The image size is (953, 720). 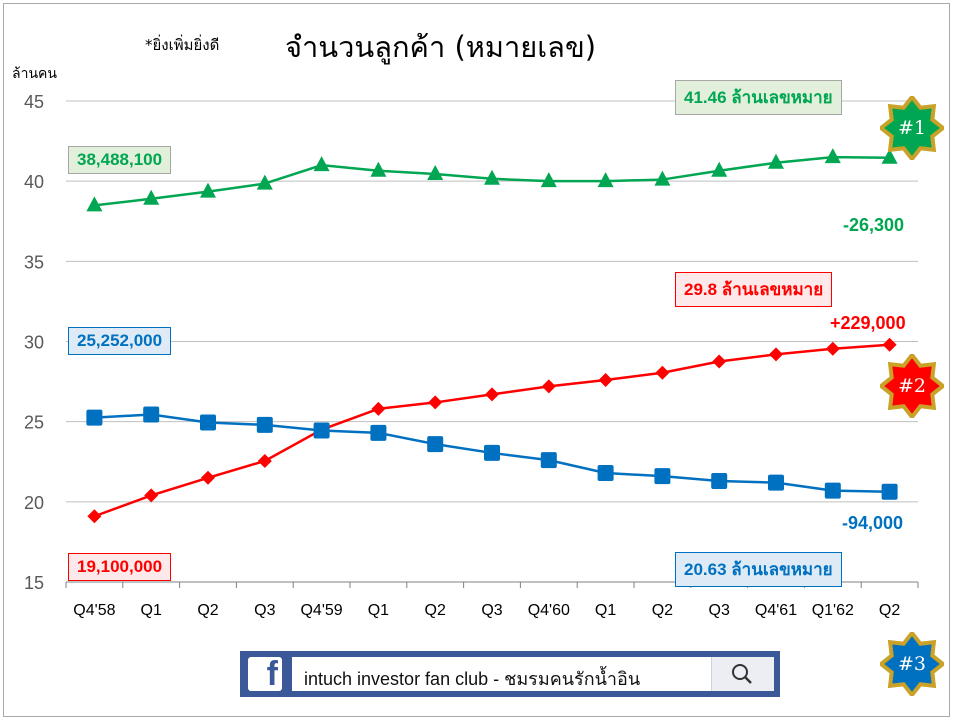 I want to click on search-button, so click(x=742, y=674).